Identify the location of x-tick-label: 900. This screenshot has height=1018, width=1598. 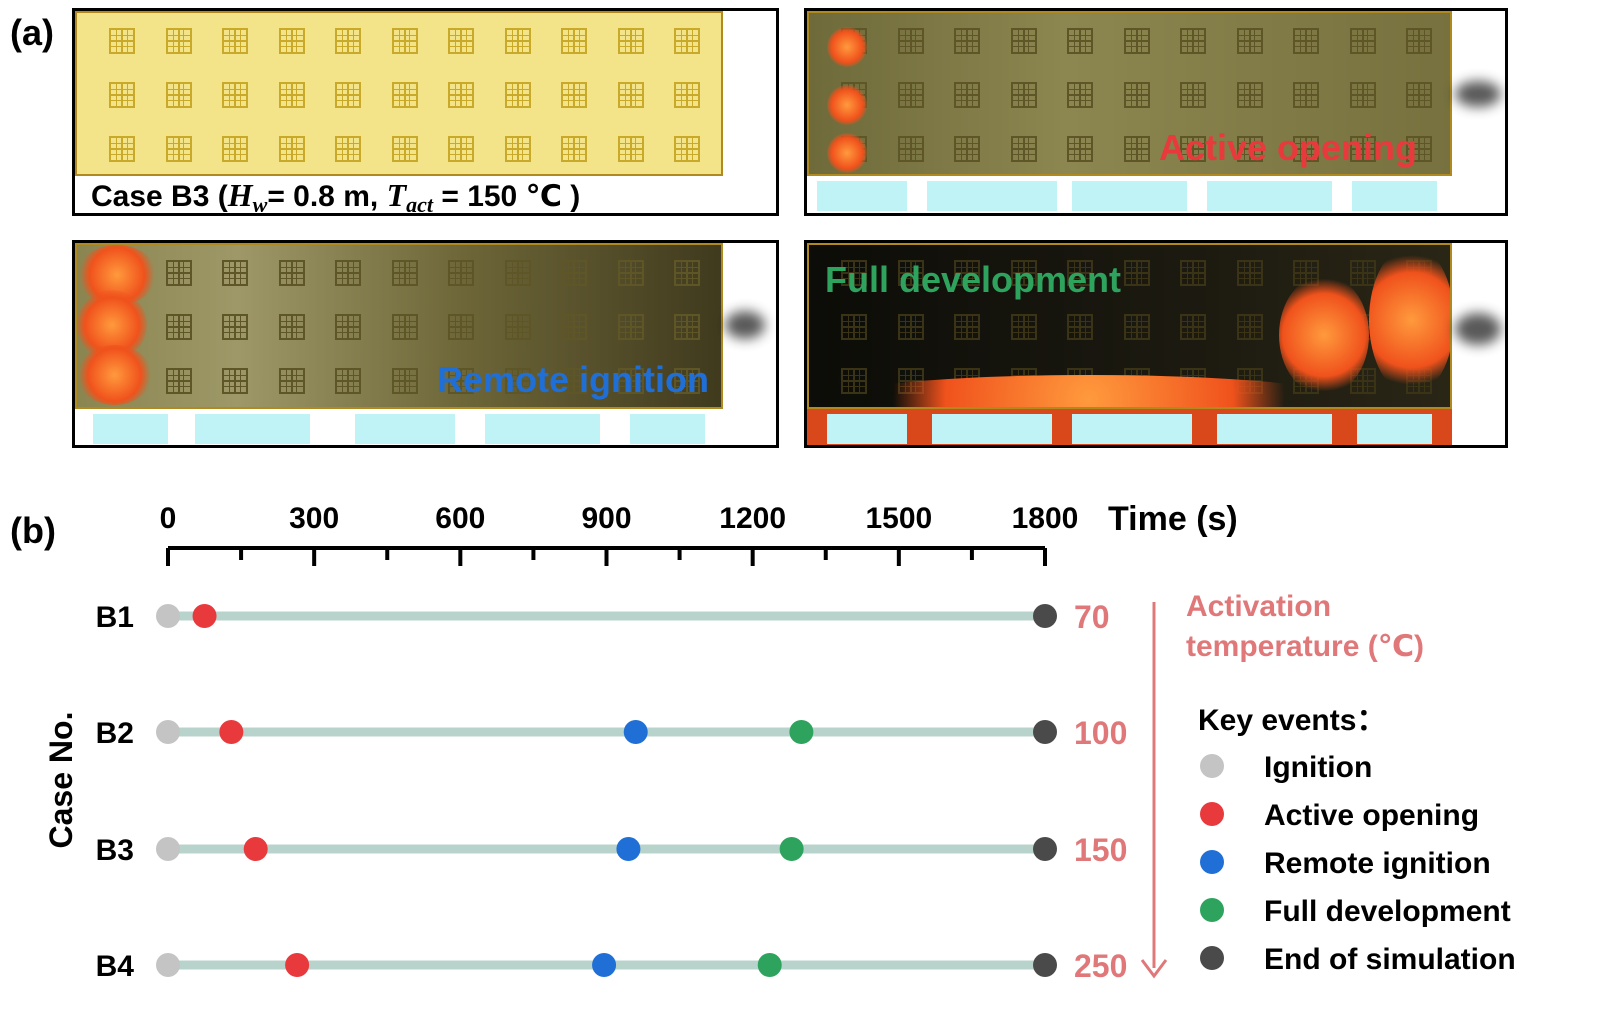
(606, 518).